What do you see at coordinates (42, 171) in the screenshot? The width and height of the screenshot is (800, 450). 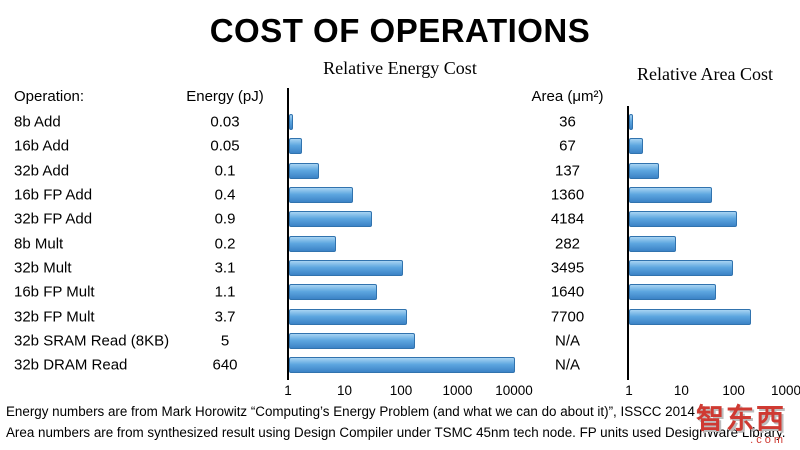 I see `operation-label: 32b Add` at bounding box center [42, 171].